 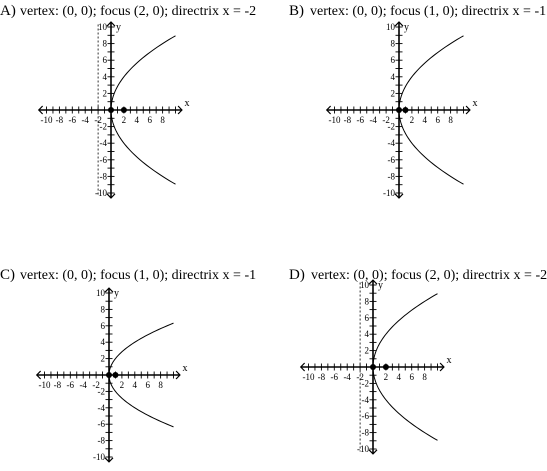 I want to click on option-d-y-tick-label: 4, so click(x=367, y=334).